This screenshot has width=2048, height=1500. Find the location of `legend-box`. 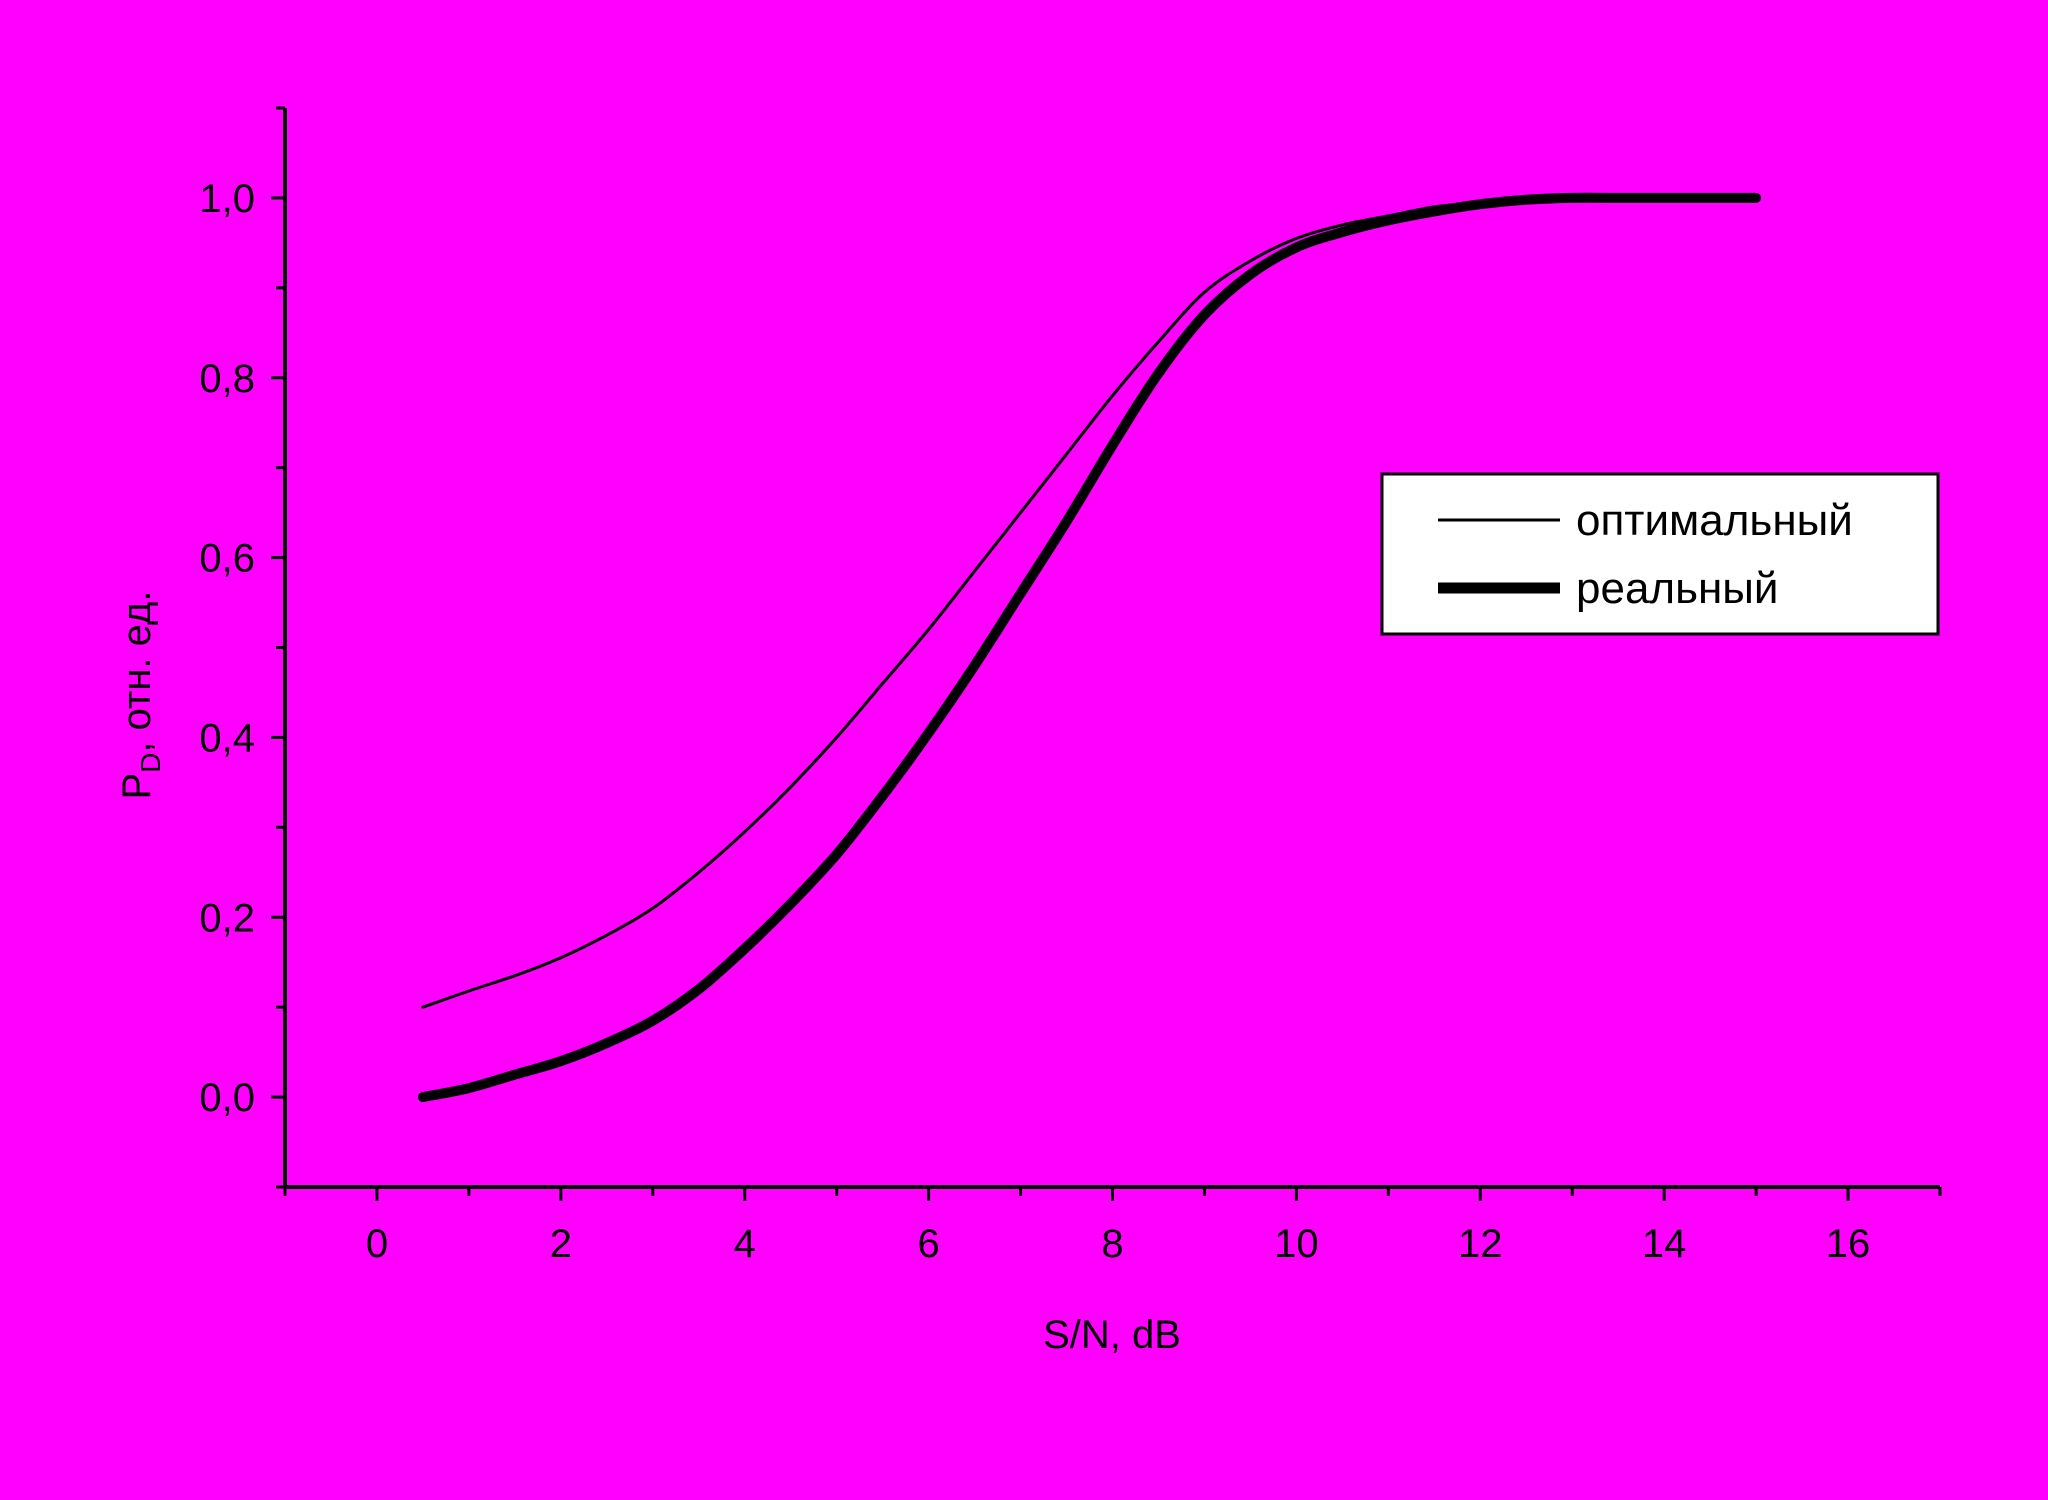

legend-box is located at coordinates (1660, 554).